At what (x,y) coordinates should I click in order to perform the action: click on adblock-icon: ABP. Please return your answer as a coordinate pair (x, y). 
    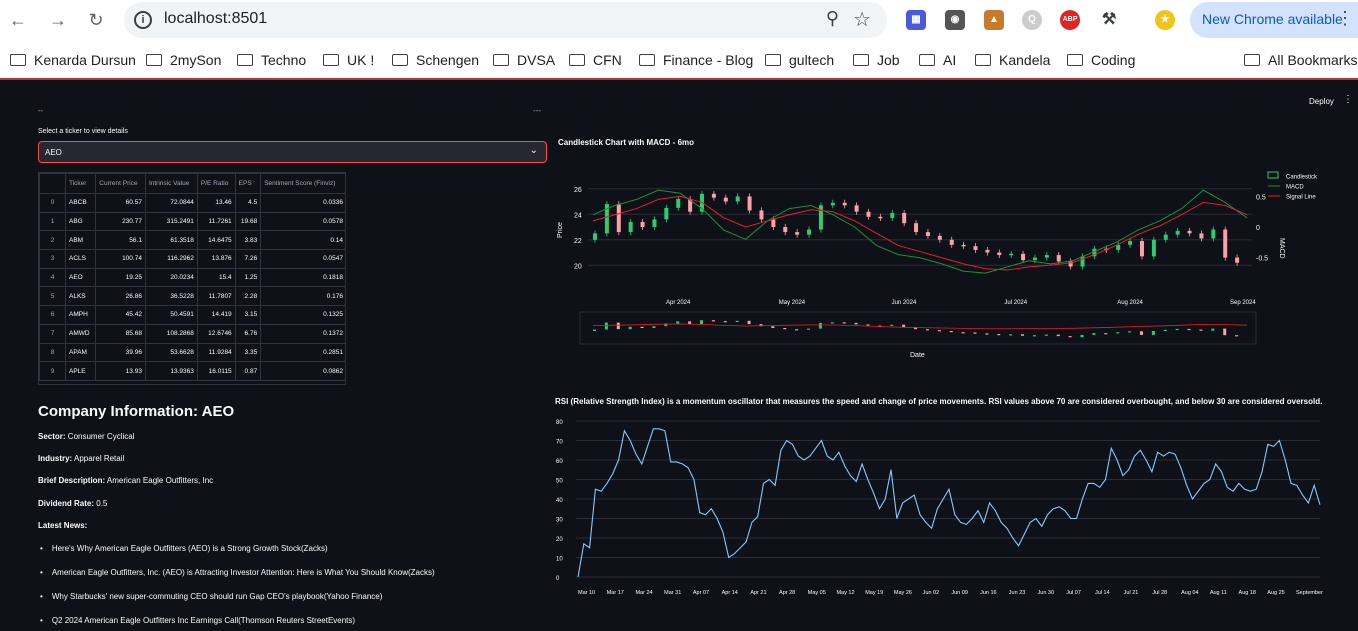
    Looking at the image, I should click on (1070, 20).